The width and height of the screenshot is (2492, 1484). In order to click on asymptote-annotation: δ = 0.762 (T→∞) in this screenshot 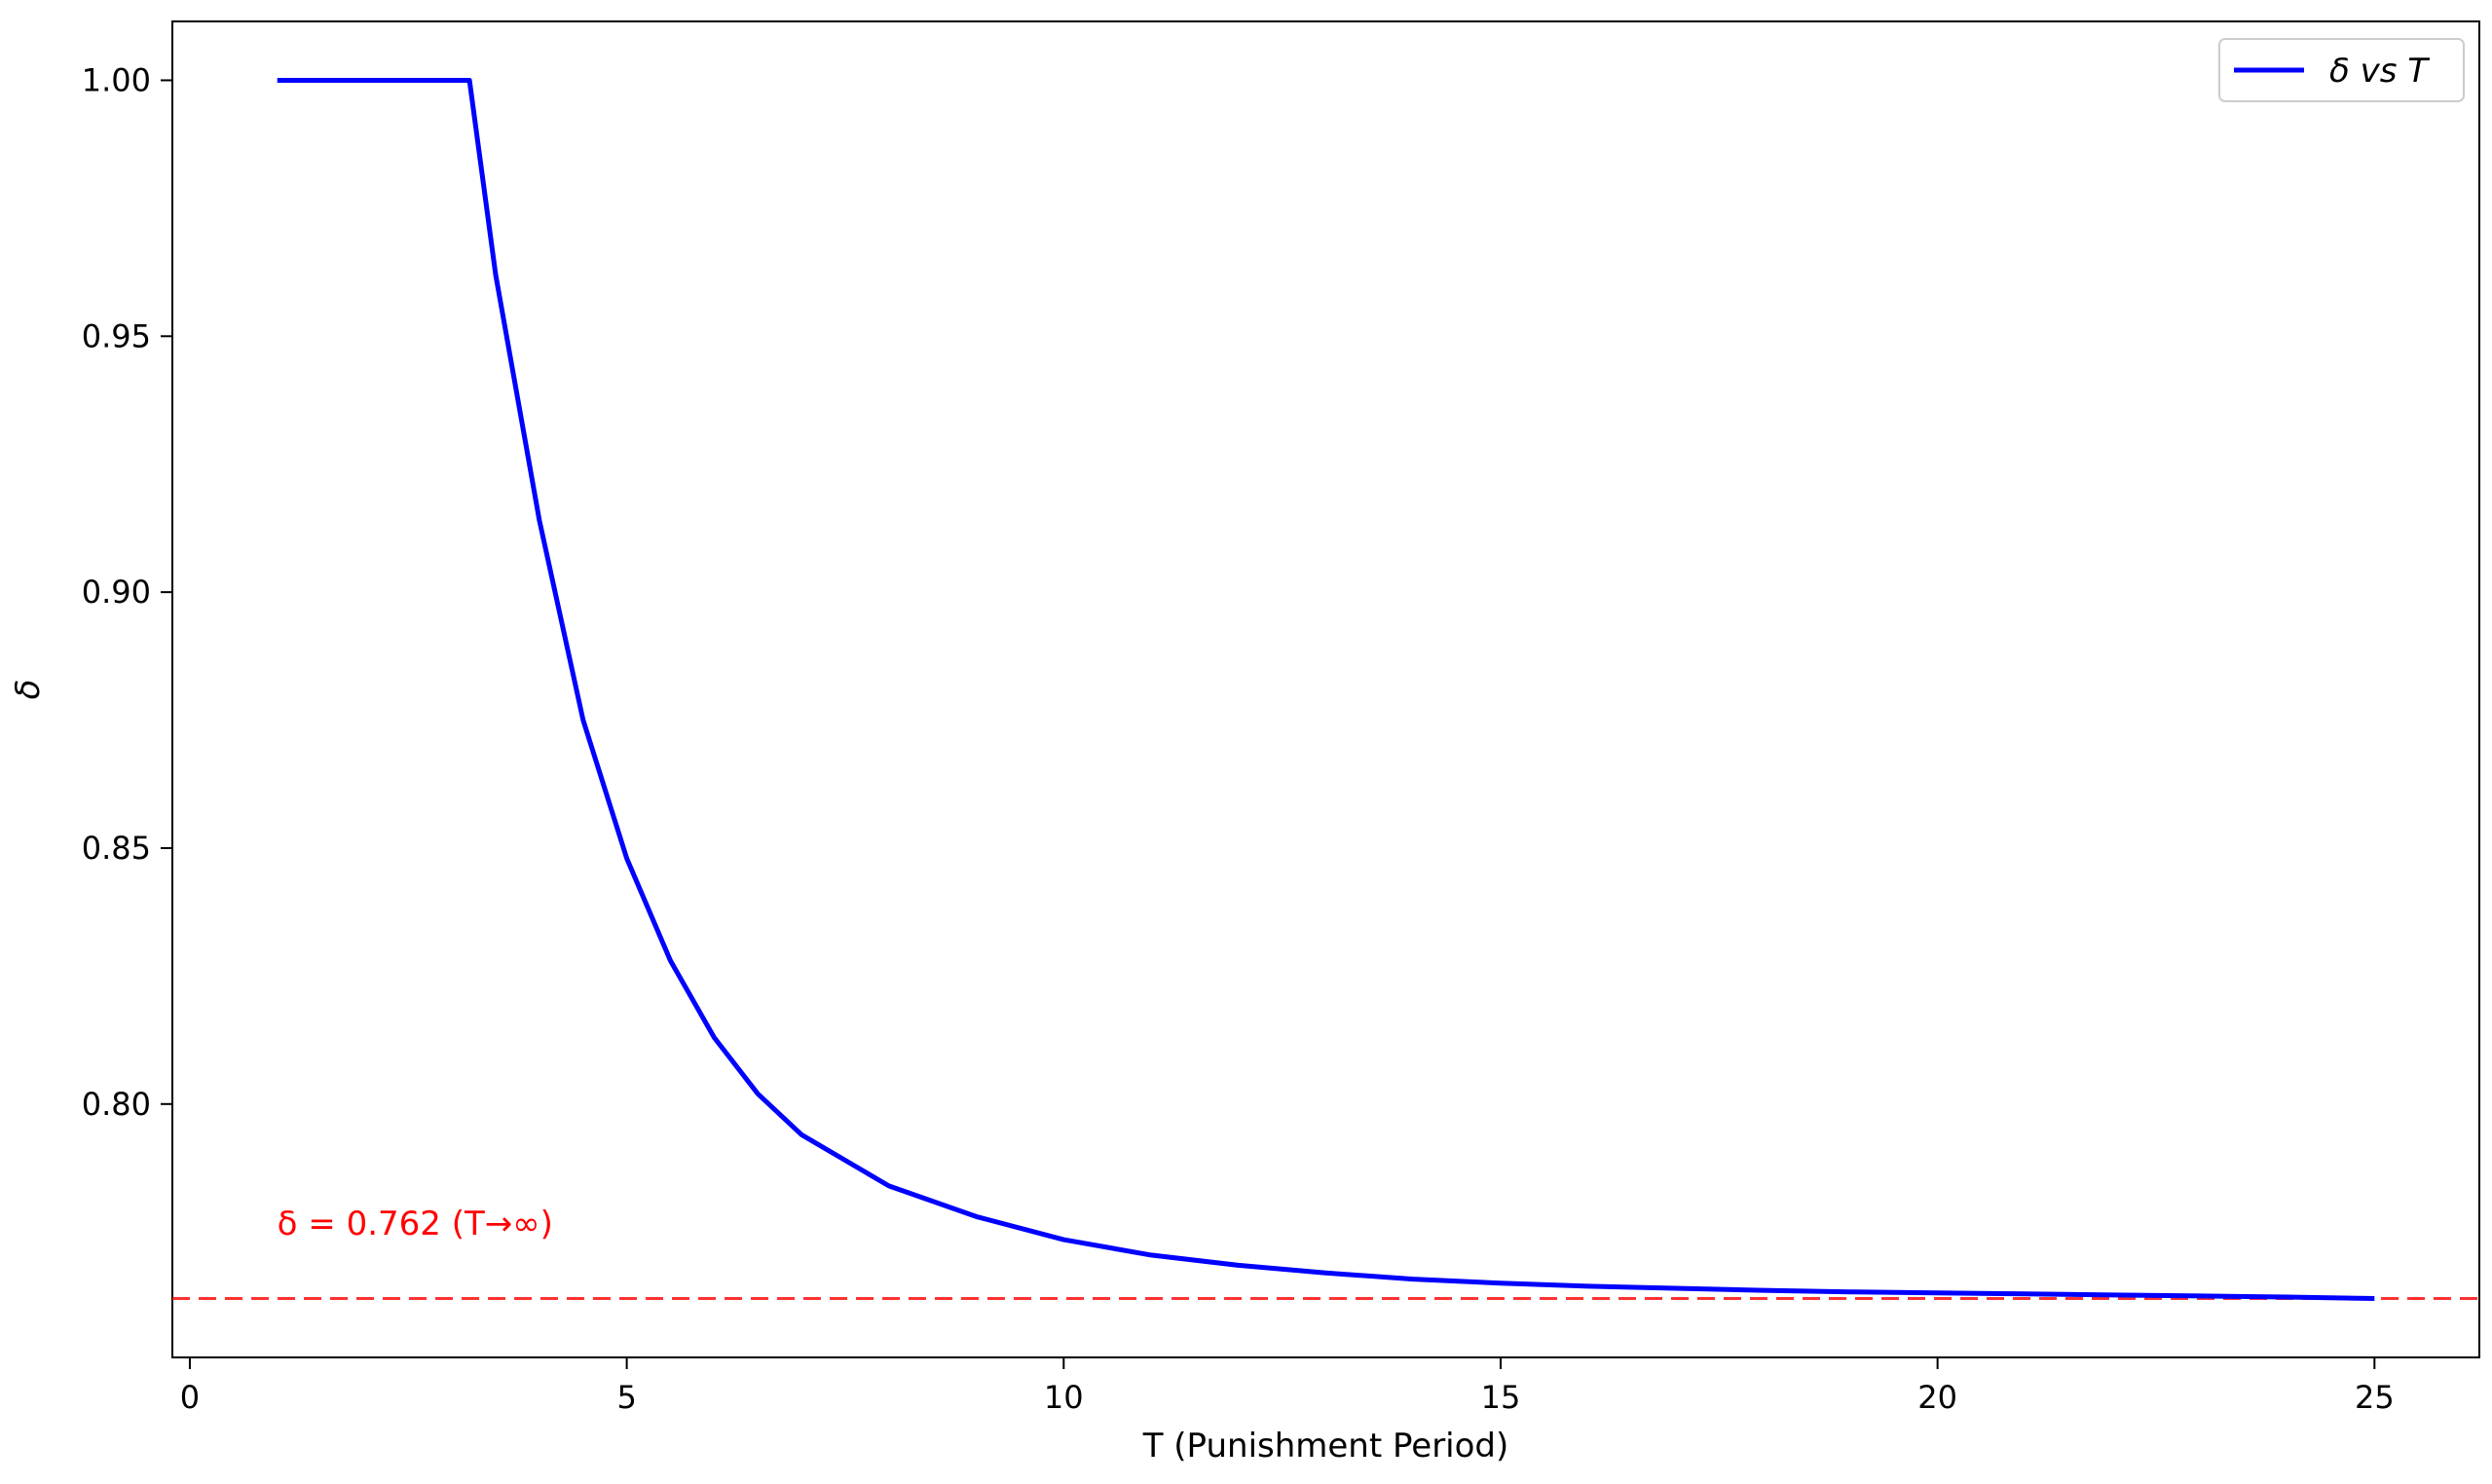, I will do `click(415, 1224)`.